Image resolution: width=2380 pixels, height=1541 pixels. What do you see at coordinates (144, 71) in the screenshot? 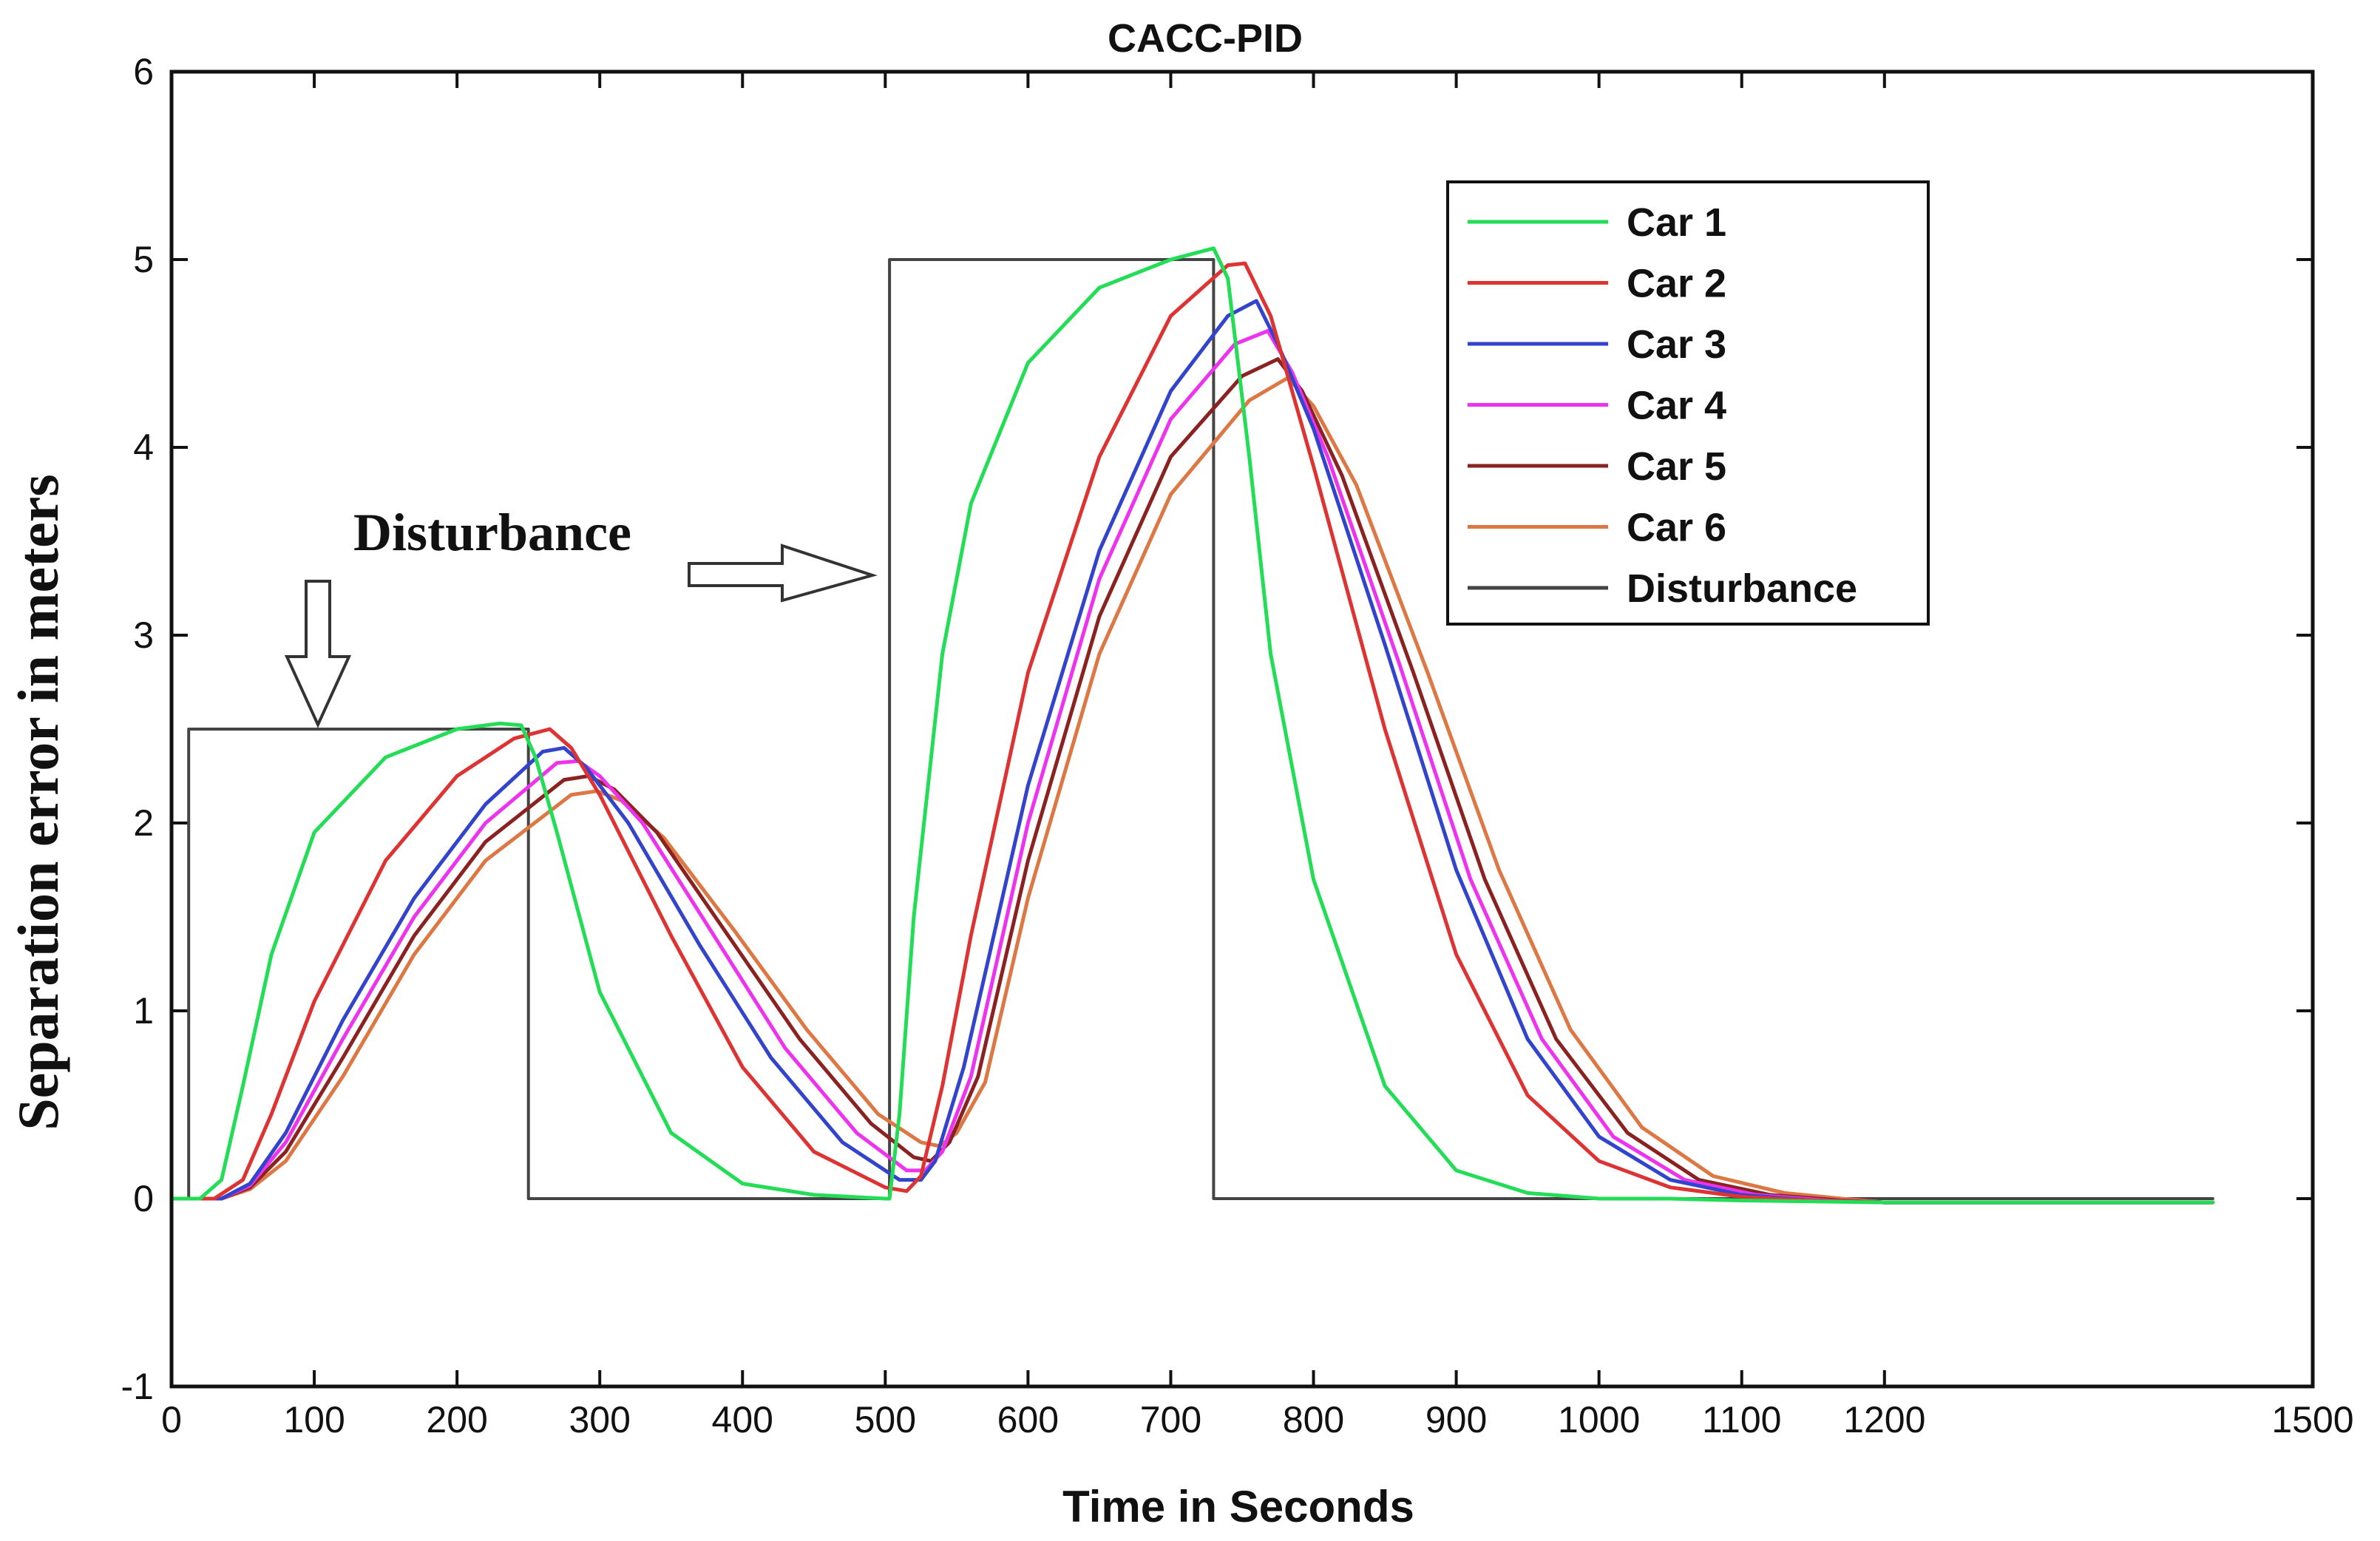
I see `y-tick-label: 6` at bounding box center [144, 71].